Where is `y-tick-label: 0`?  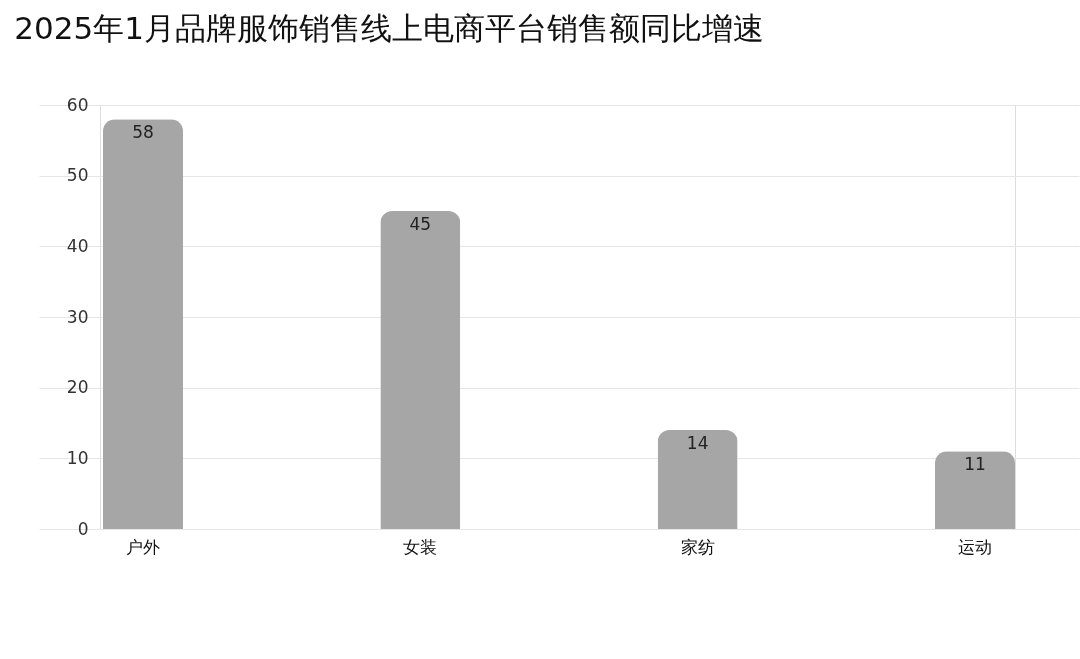
y-tick-label: 0 is located at coordinates (83, 528).